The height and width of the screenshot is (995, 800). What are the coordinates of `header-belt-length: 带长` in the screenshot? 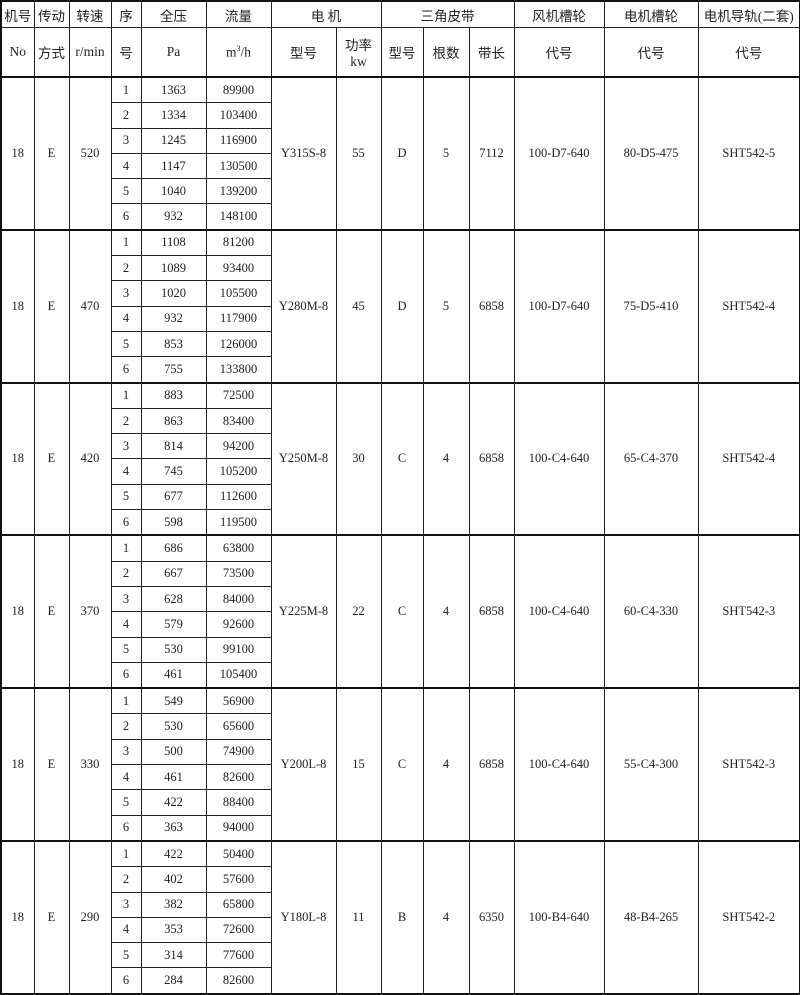 It's located at (491, 52).